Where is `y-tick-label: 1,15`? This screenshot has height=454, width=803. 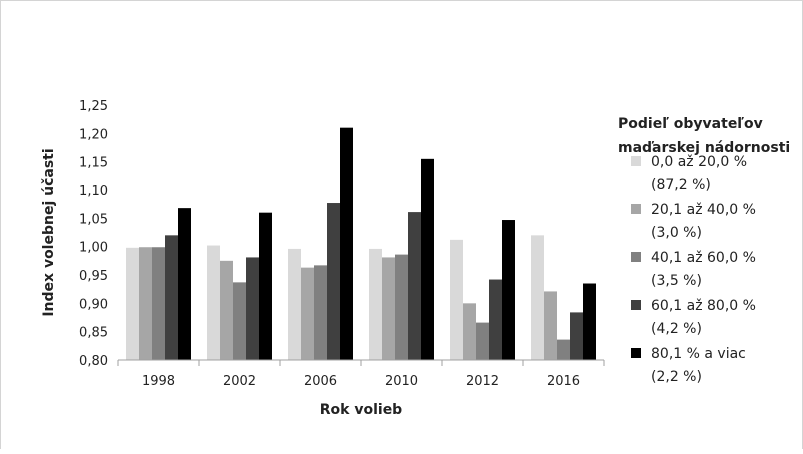
y-tick-label: 1,15 is located at coordinates (93, 163).